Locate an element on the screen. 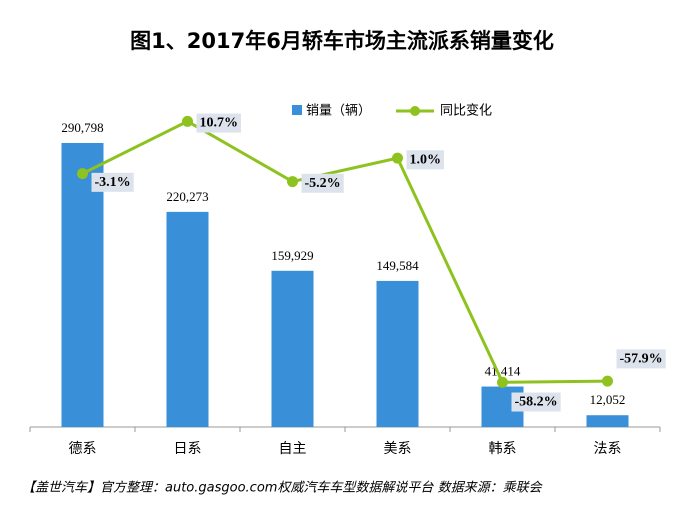  line-value-label: -58.2% is located at coordinates (536, 402).